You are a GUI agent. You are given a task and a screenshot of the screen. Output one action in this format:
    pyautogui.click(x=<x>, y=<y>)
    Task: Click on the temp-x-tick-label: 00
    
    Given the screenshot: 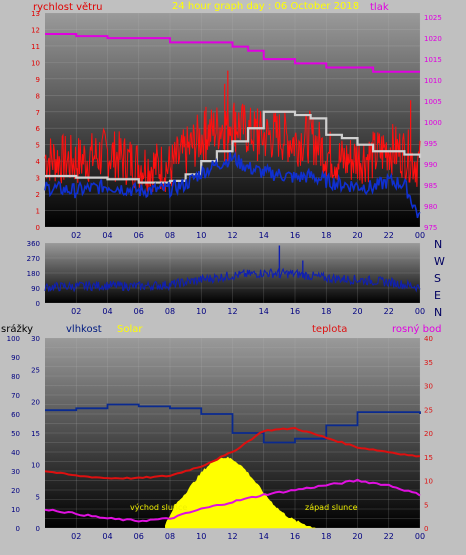 What is the action you would take?
    pyautogui.click(x=420, y=536)
    